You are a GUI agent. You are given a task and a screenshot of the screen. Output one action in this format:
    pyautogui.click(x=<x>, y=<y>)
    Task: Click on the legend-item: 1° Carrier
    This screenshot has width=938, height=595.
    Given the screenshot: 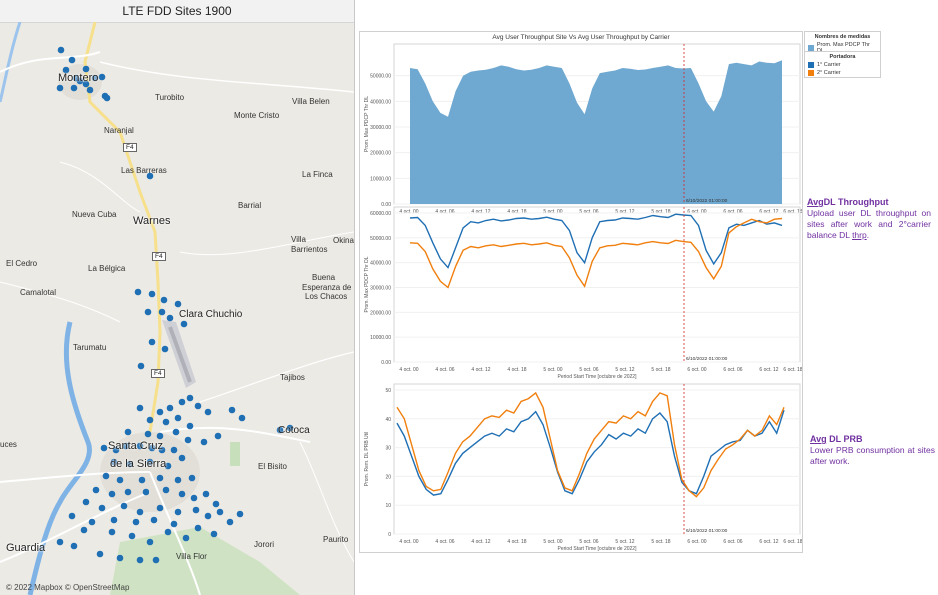 What is the action you would take?
    pyautogui.click(x=842, y=65)
    